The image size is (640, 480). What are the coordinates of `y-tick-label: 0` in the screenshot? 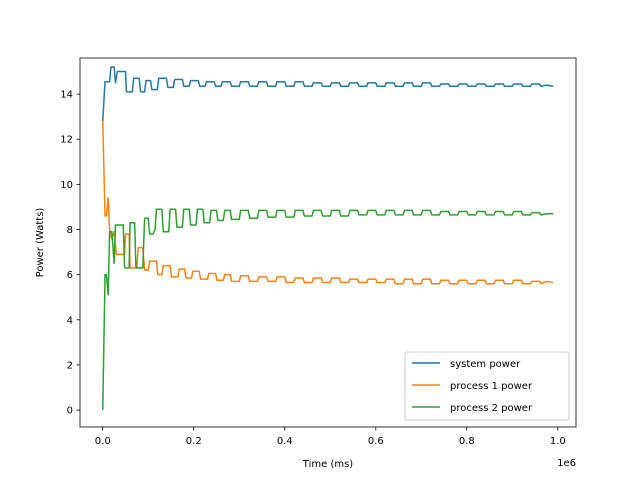 It's located at (70, 411).